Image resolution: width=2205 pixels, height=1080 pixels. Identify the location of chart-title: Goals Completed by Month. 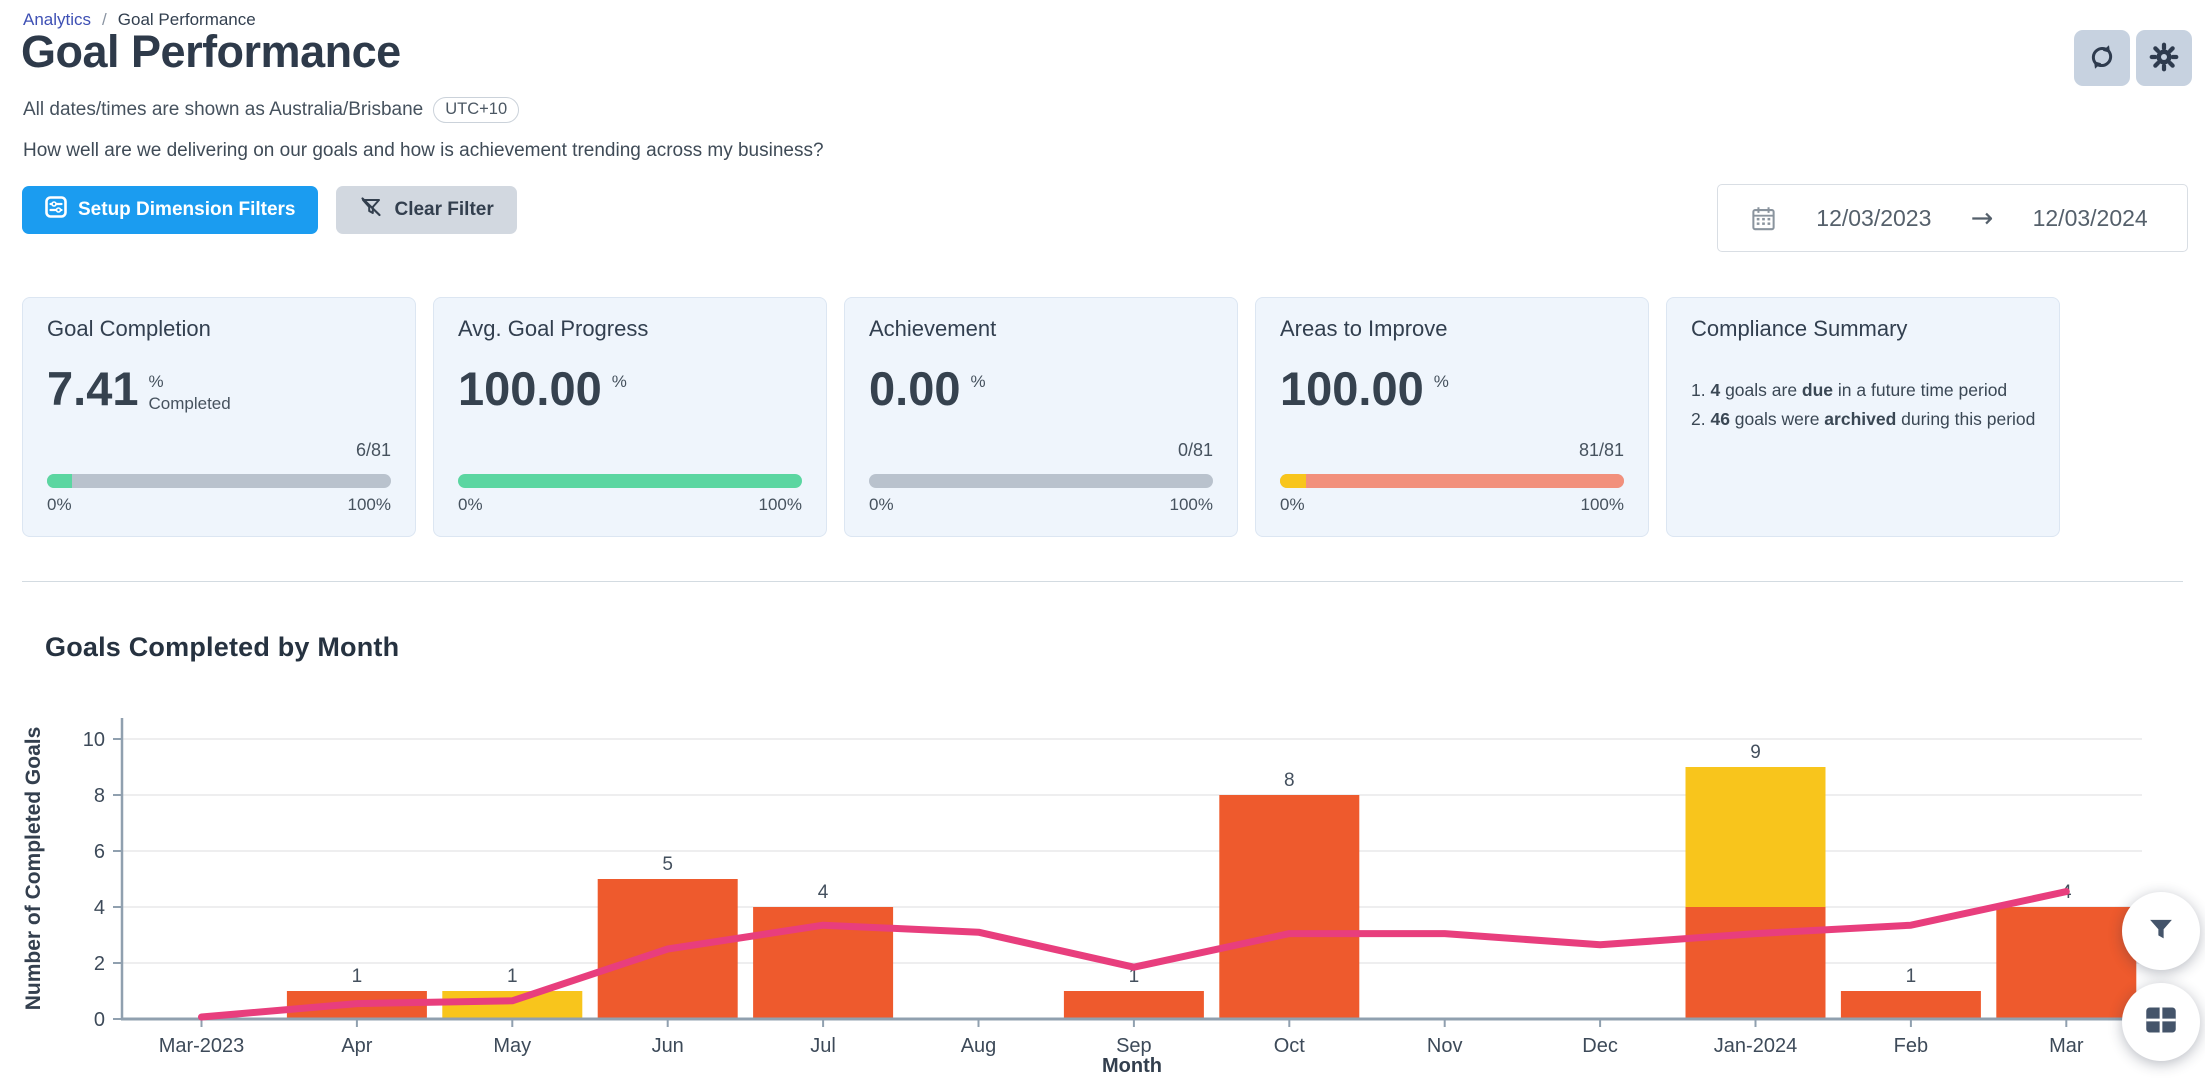
(222, 647).